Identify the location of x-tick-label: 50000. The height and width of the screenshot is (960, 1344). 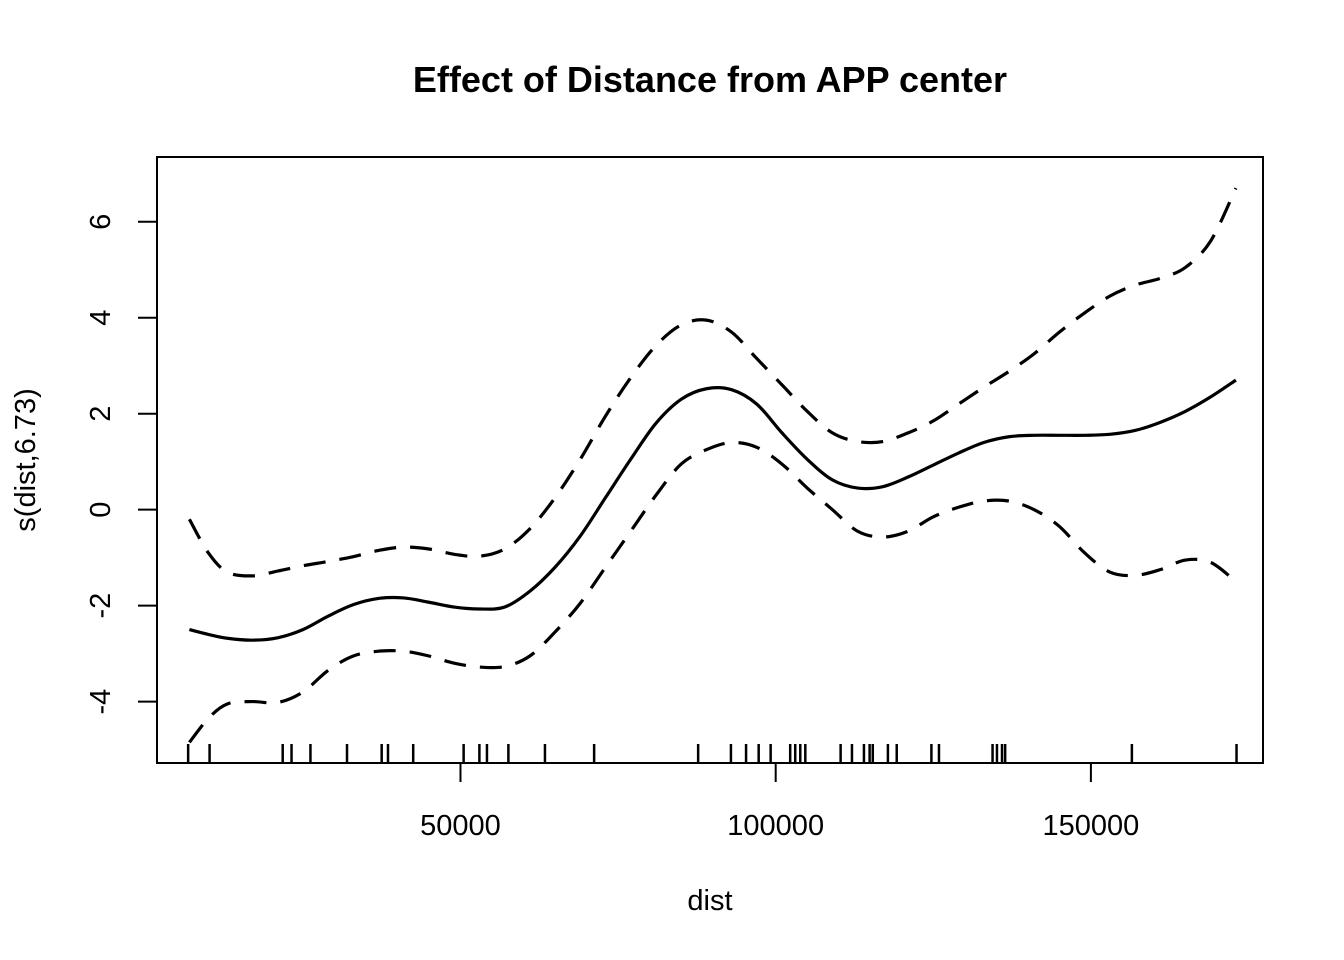
(460, 826).